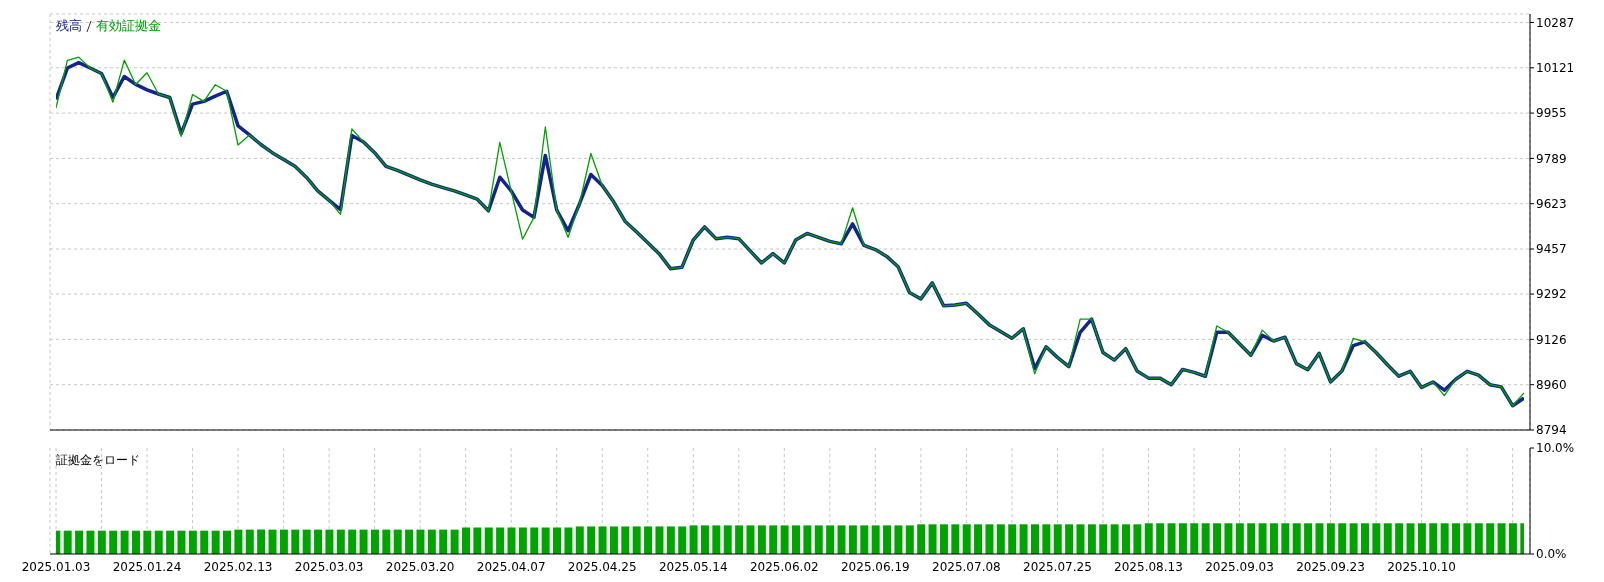 The width and height of the screenshot is (1604, 582). Describe the element at coordinates (128, 26) in the screenshot. I see `text: 有効証拠金` at that location.